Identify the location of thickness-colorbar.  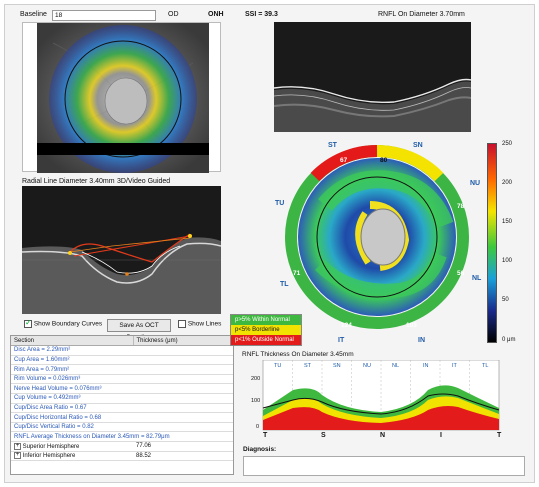
(492, 243).